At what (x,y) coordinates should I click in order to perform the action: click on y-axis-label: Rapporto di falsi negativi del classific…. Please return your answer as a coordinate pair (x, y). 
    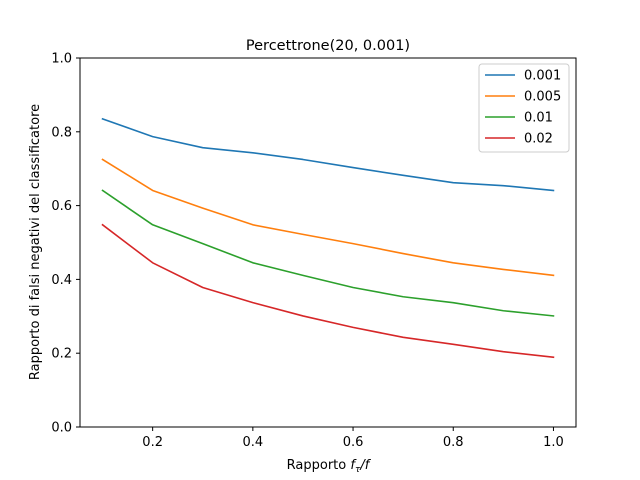
    Looking at the image, I should click on (35, 242).